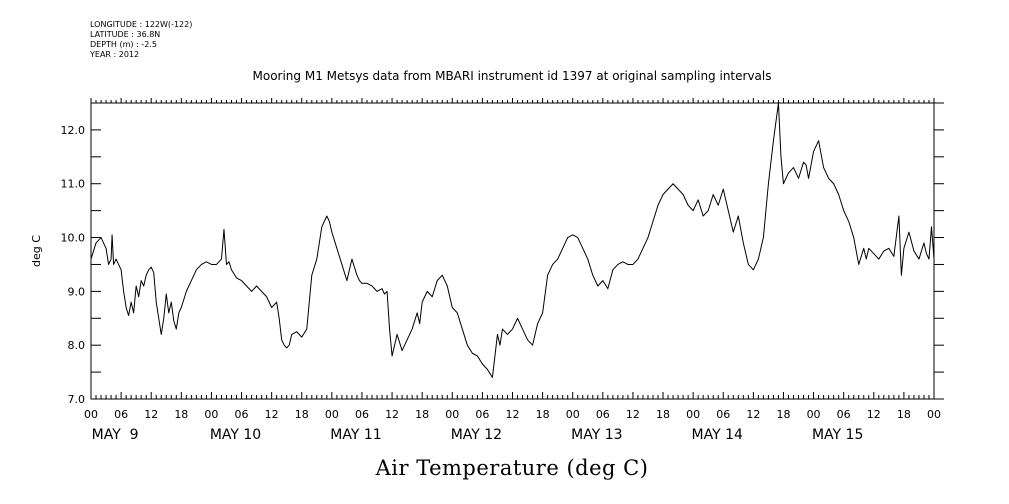 Image resolution: width=1009 pixels, height=504 pixels. What do you see at coordinates (73, 238) in the screenshot?
I see `y-tick-label: 10.0` at bounding box center [73, 238].